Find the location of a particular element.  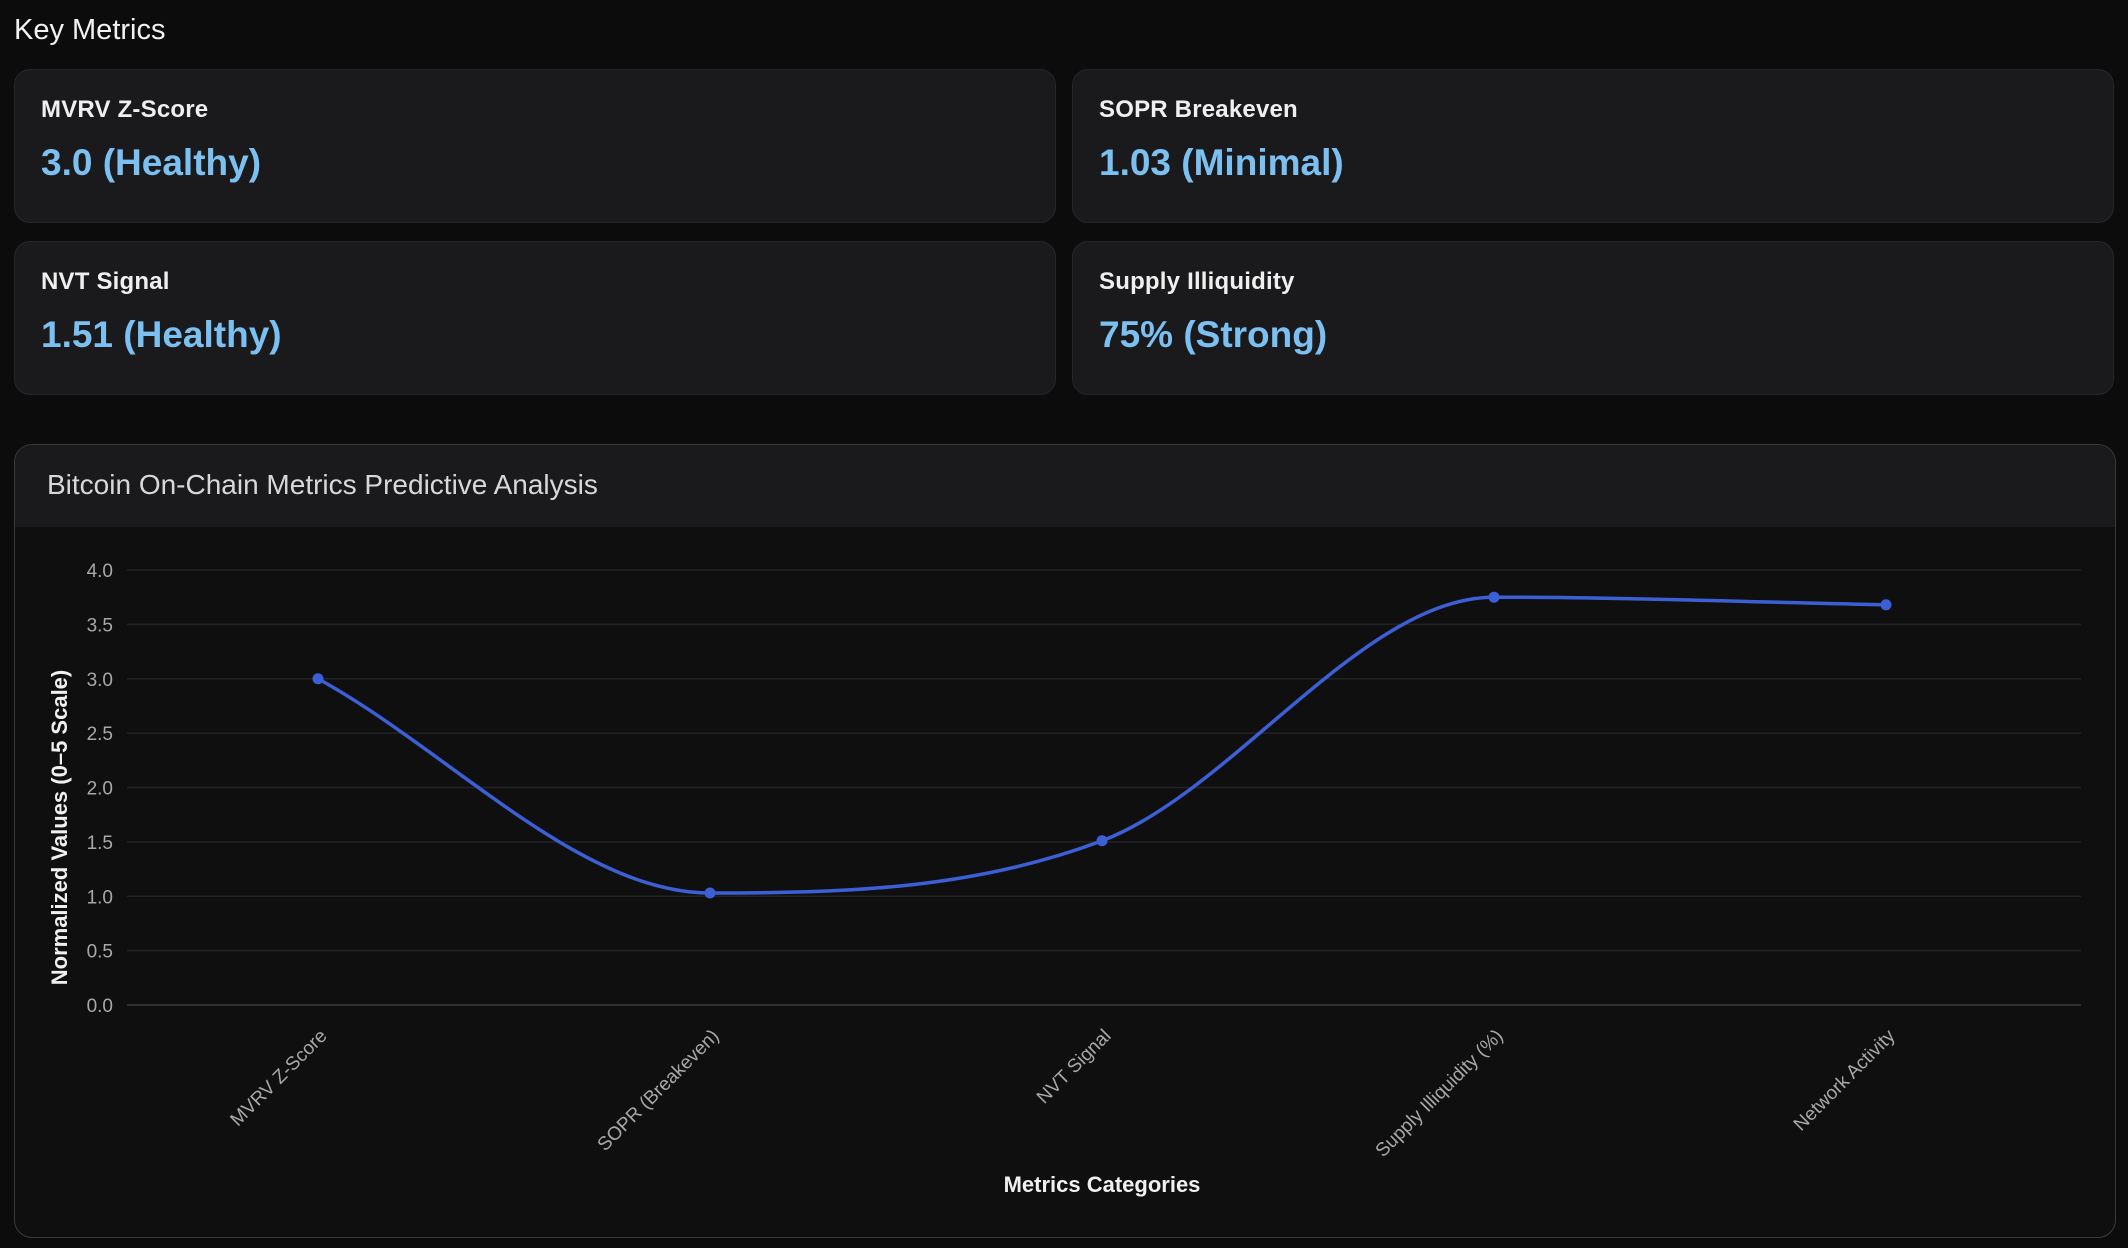

y-tick-label: 0.5 is located at coordinates (100, 952).